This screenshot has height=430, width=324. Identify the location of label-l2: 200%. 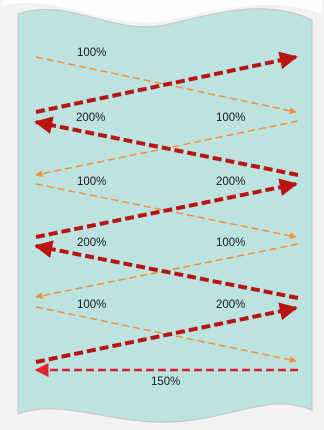
(90, 118).